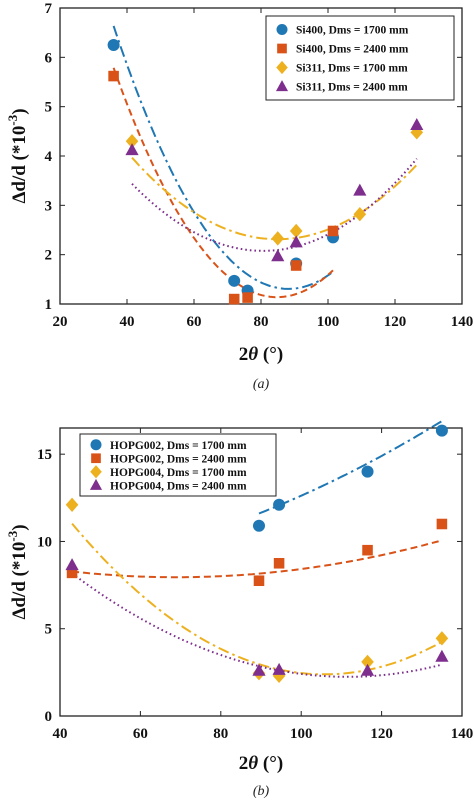 Image resolution: width=474 pixels, height=802 pixels. What do you see at coordinates (44, 542) in the screenshot?
I see `y-tick-label: 10` at bounding box center [44, 542].